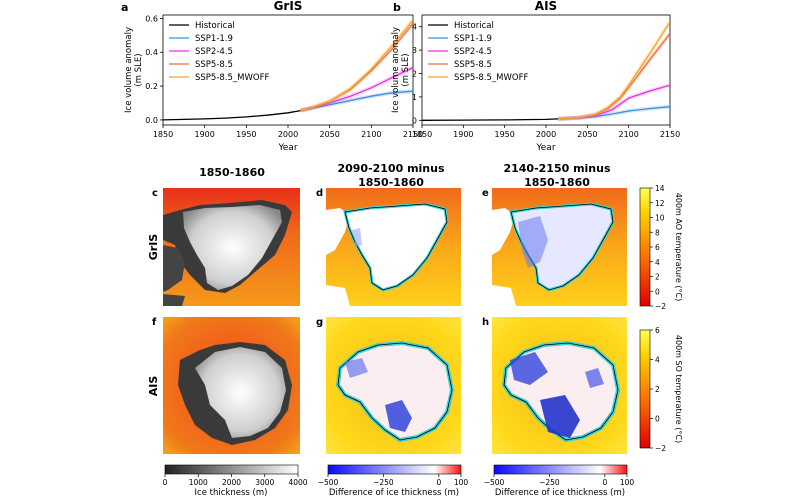  I want to click on y-tick-label-a: 0.2, so click(151, 86).